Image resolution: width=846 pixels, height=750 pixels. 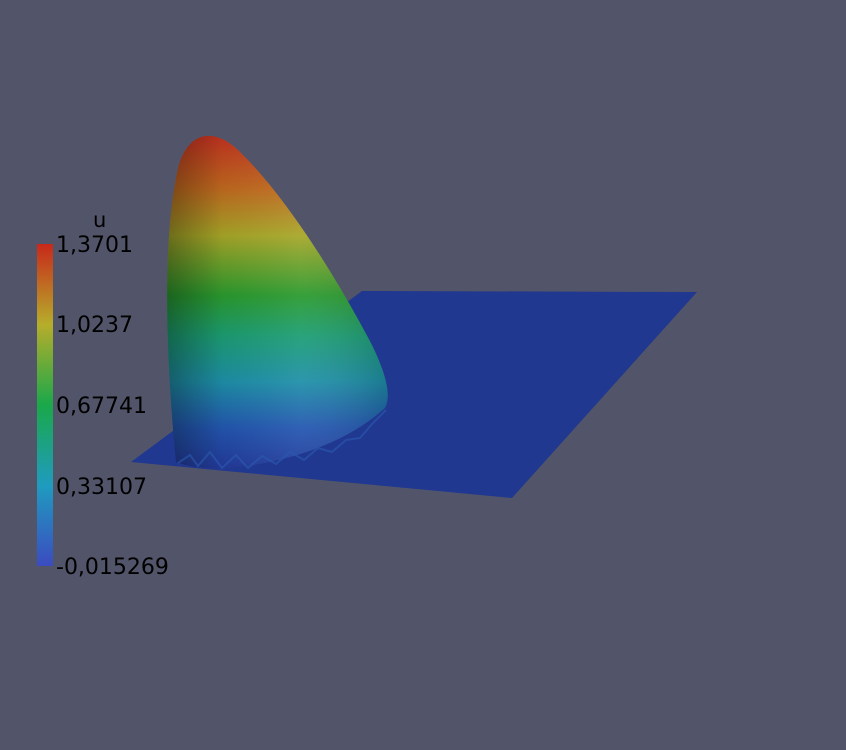 I want to click on legend-tick-min: -0,015269, so click(x=112, y=567).